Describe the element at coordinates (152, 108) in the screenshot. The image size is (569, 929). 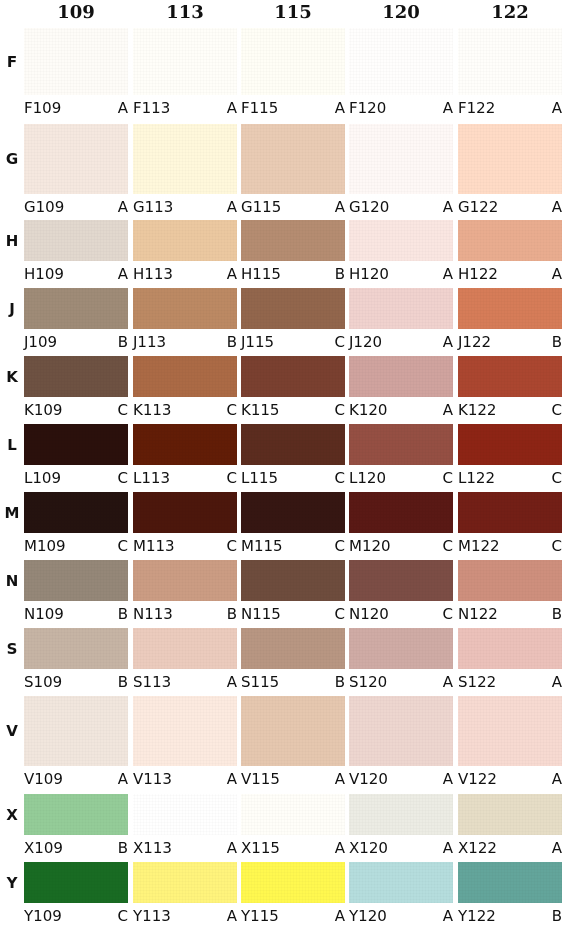
I see `swatch-code: F113` at that location.